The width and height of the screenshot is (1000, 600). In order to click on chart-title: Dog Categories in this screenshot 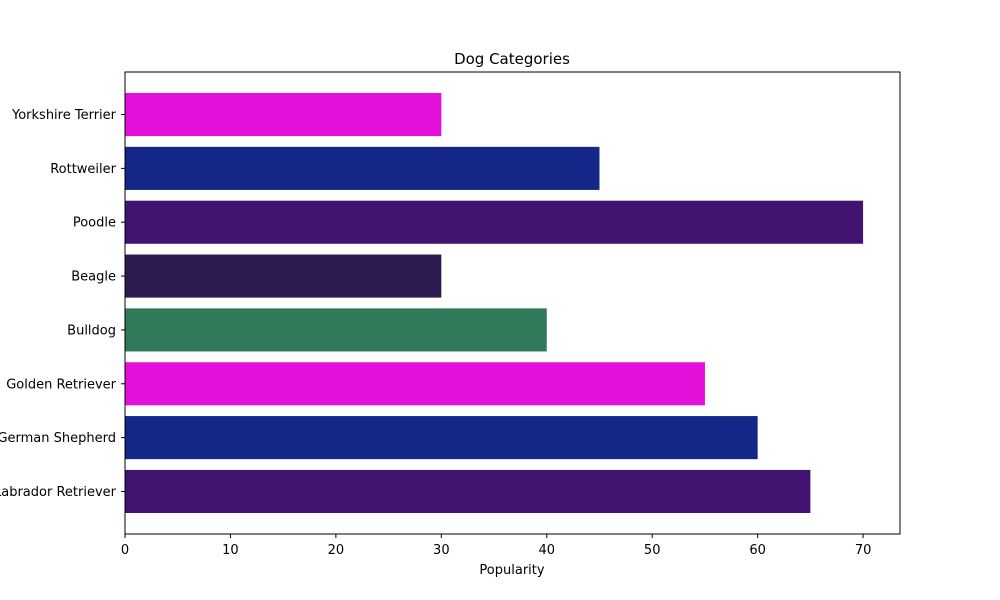, I will do `click(512, 59)`.